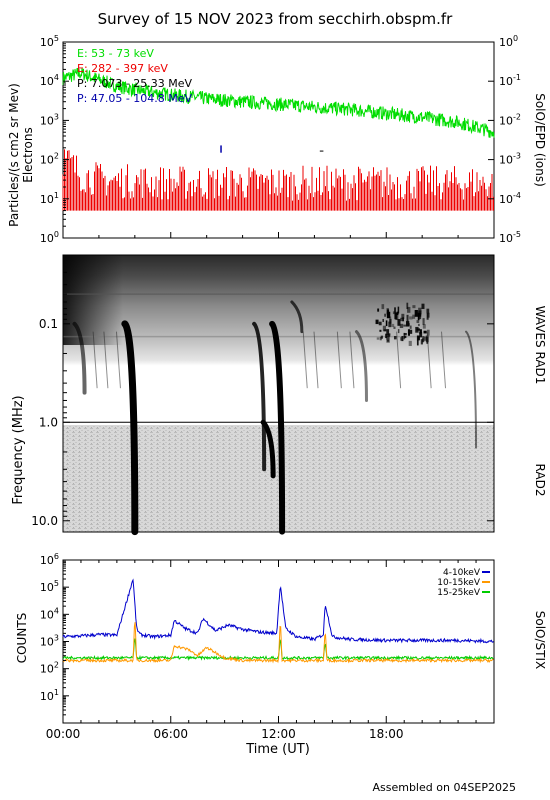 The image size is (550, 800). I want to click on epd-ytick-label-left: 10⁰, so click(49, 237).